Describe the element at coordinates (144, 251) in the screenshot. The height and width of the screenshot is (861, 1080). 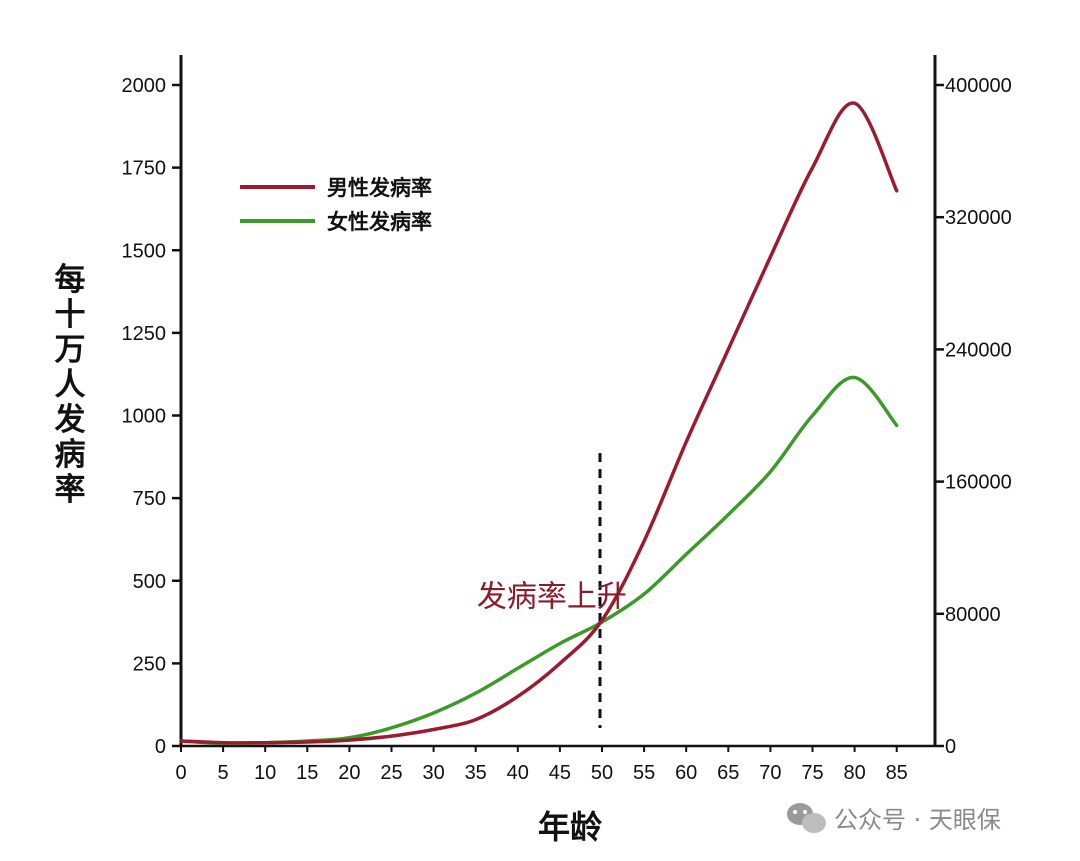
I see `y-tick-label: 1500` at that location.